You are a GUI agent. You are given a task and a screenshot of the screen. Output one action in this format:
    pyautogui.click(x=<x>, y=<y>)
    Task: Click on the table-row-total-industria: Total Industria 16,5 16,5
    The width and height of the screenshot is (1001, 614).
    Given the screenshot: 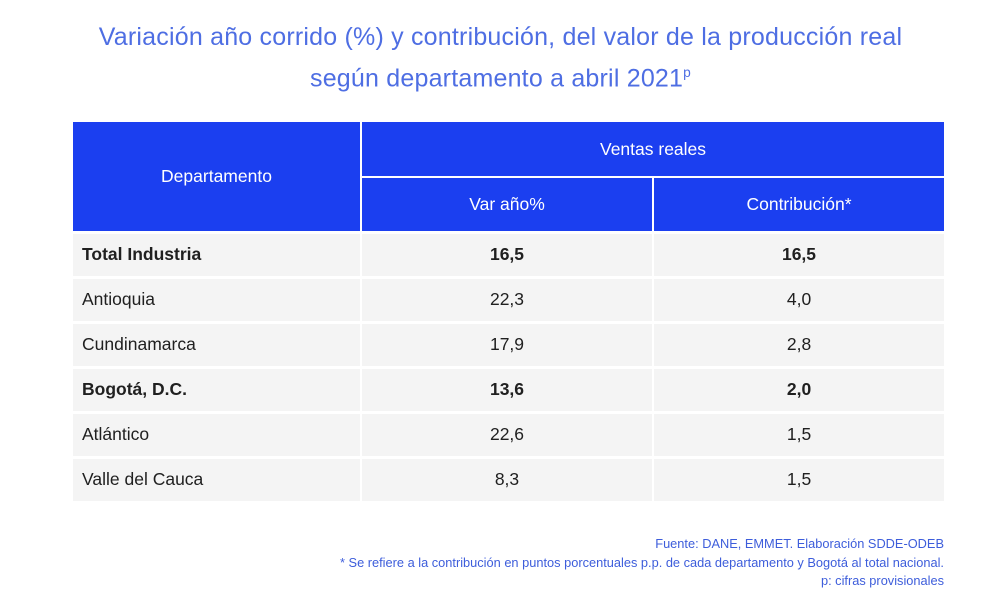 What is the action you would take?
    pyautogui.click(x=509, y=254)
    